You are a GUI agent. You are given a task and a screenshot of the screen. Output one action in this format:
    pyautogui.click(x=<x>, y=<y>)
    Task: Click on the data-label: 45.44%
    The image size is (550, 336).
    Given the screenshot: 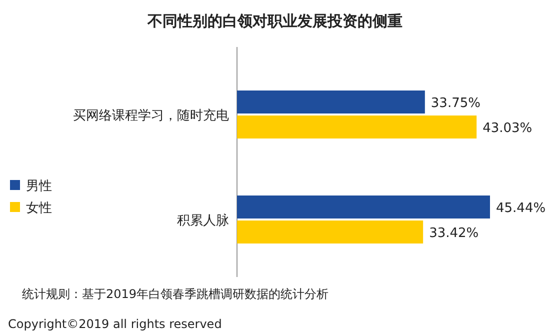 What is the action you would take?
    pyautogui.click(x=521, y=208)
    